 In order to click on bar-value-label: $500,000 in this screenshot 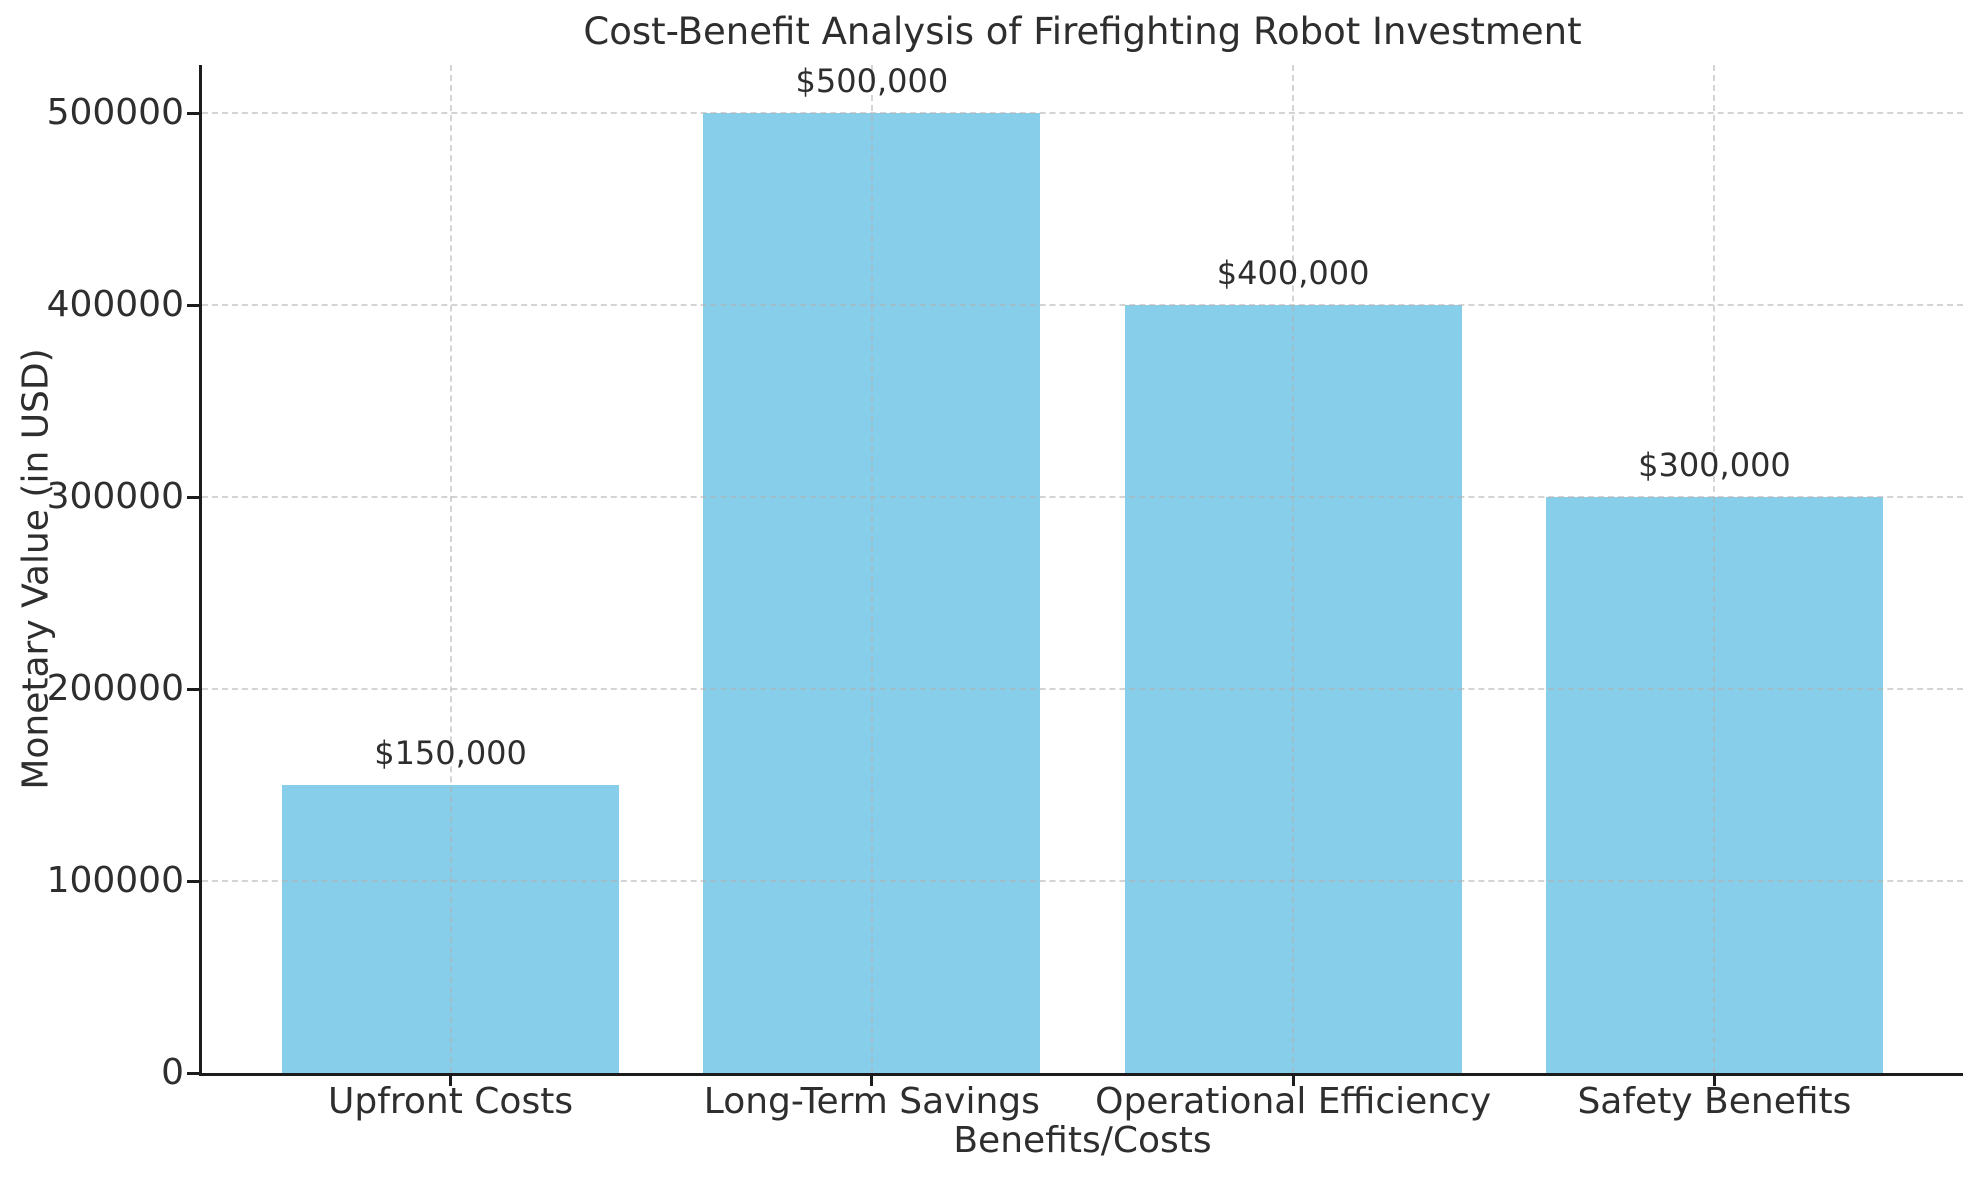, I will do `click(872, 81)`.